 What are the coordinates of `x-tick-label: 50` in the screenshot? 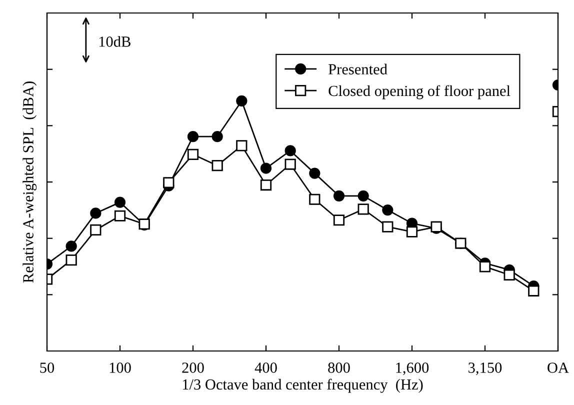 It's located at (47, 367).